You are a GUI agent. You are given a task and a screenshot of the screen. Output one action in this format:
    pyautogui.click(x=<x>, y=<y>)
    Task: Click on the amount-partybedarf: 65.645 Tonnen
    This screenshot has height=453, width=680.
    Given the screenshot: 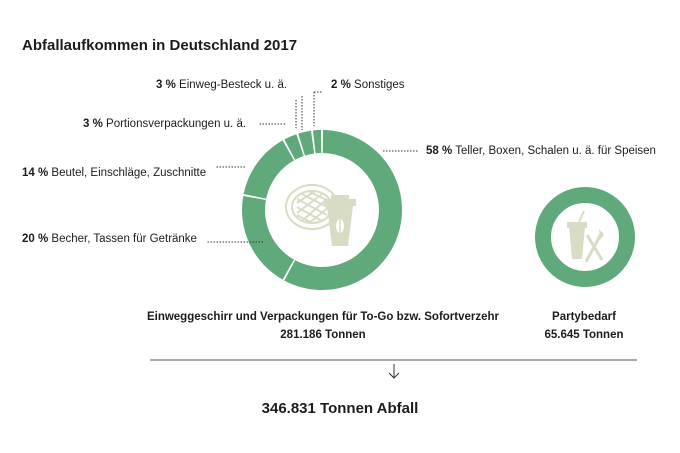 What is the action you would take?
    pyautogui.click(x=584, y=335)
    